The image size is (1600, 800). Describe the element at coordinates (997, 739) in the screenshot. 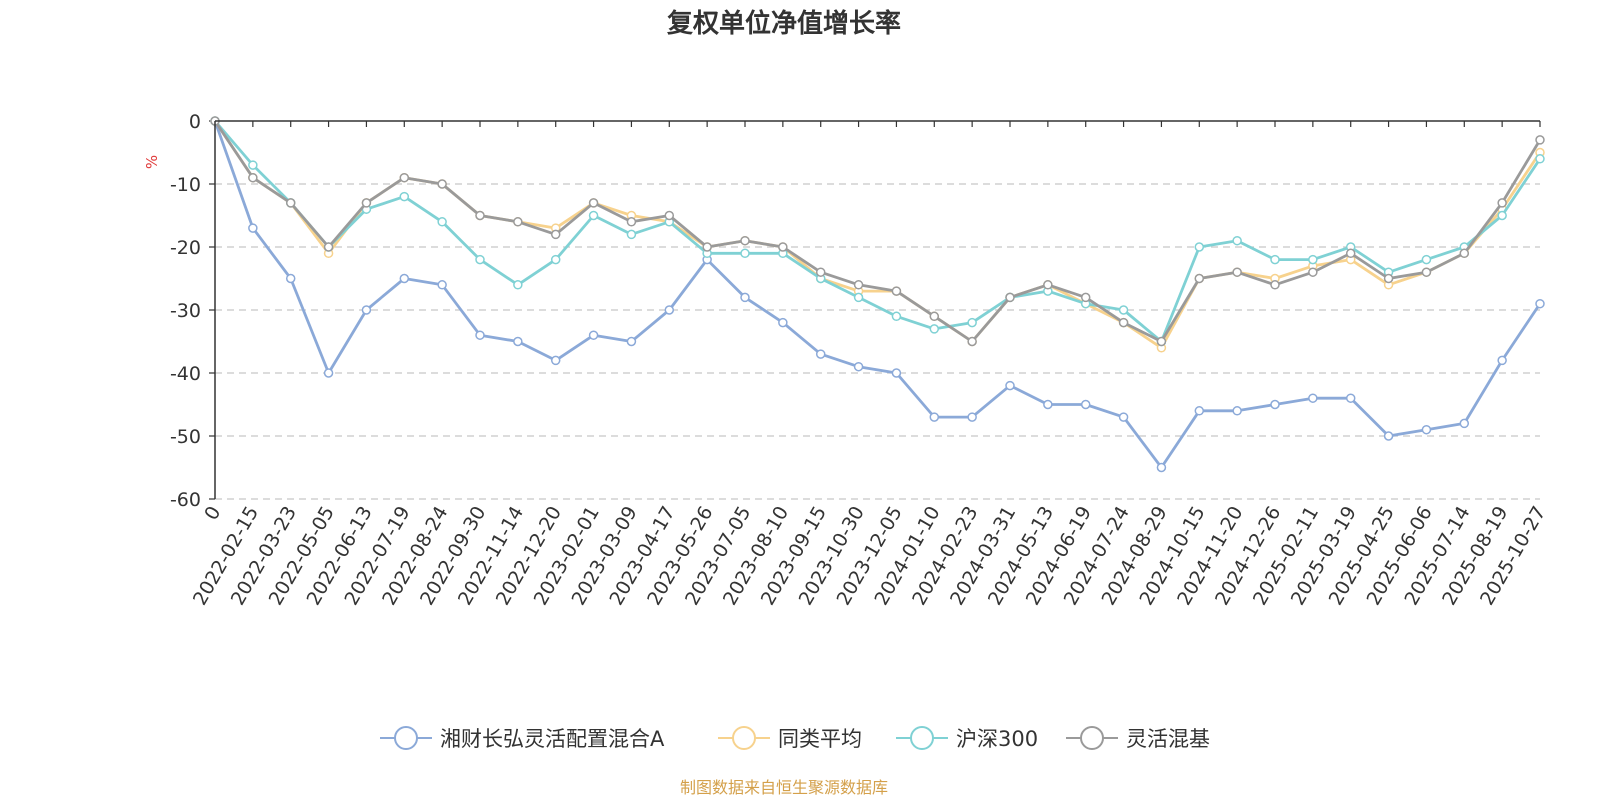

I see `legend-label: 沪深300` at that location.